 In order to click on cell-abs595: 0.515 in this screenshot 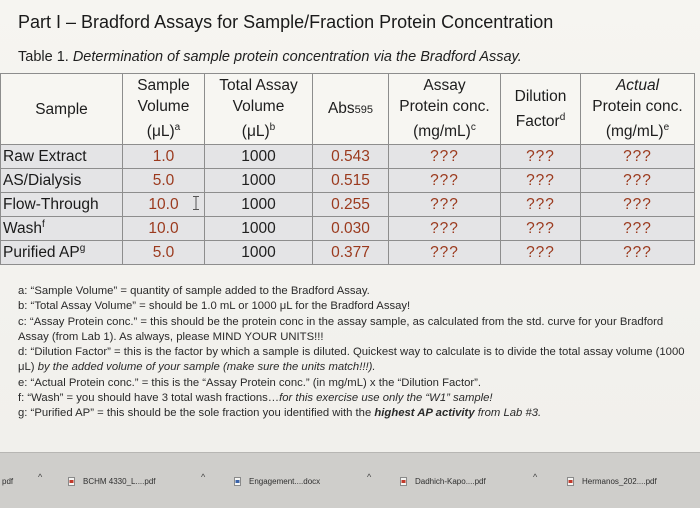, I will do `click(350, 180)`.